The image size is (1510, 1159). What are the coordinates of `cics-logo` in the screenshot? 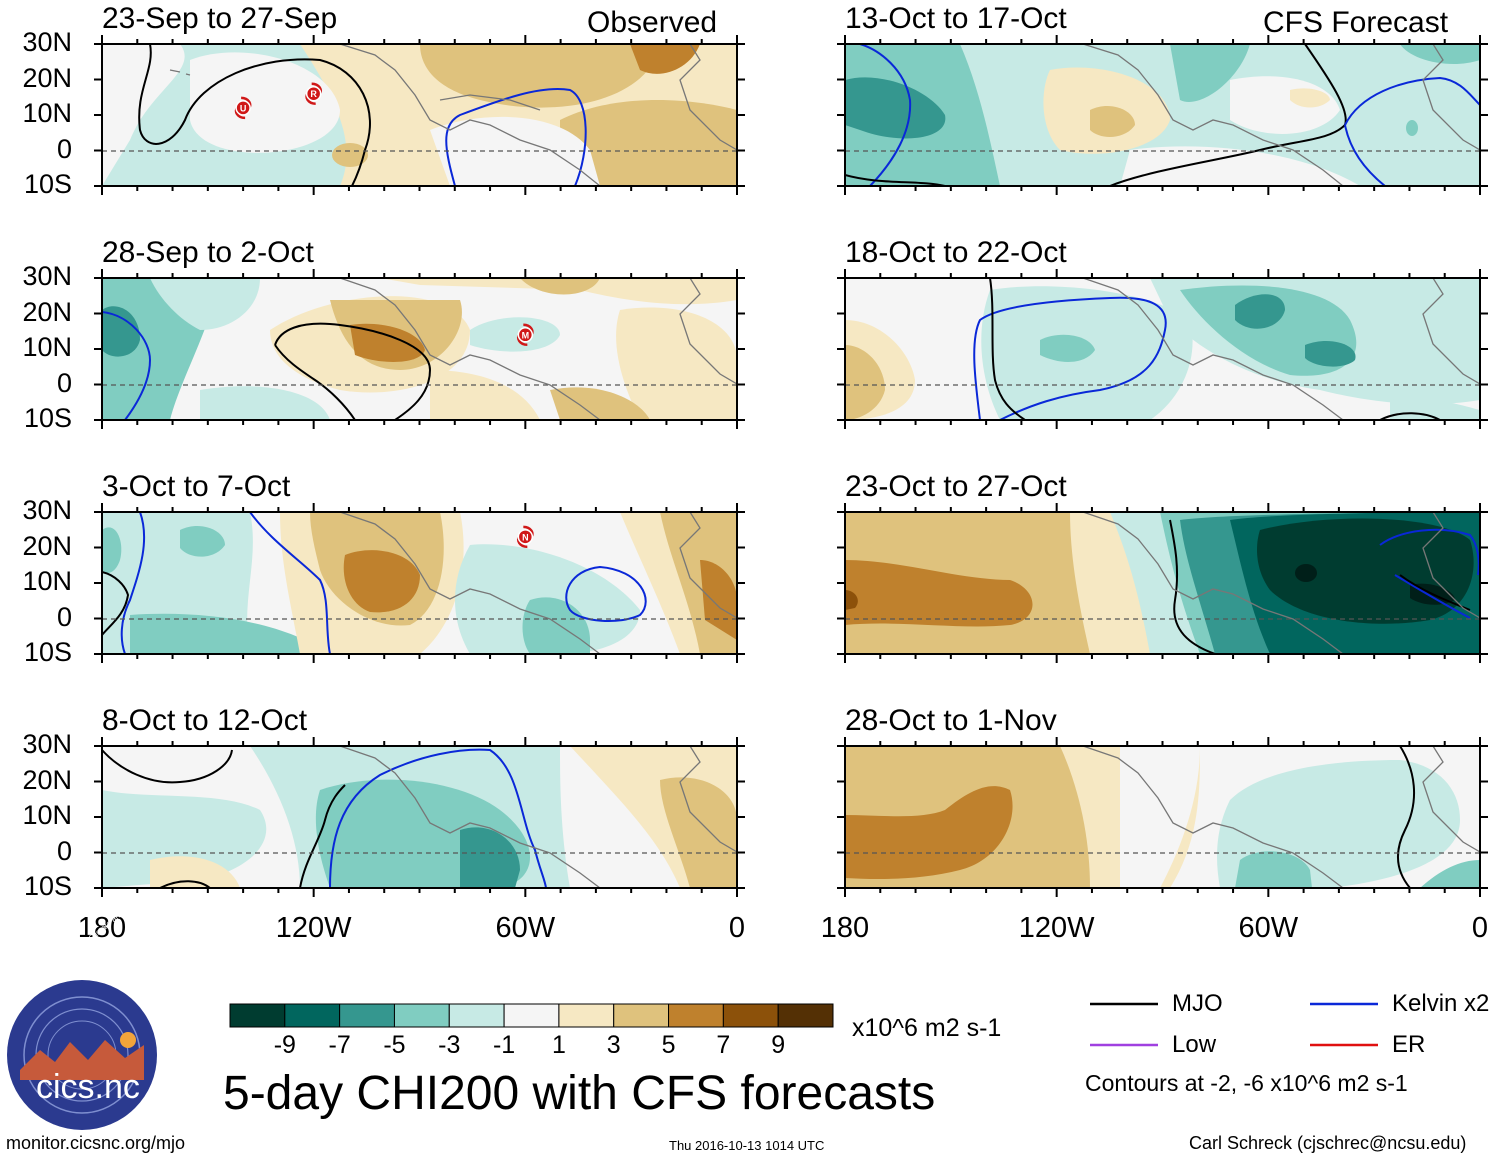 It's located at (82, 1055).